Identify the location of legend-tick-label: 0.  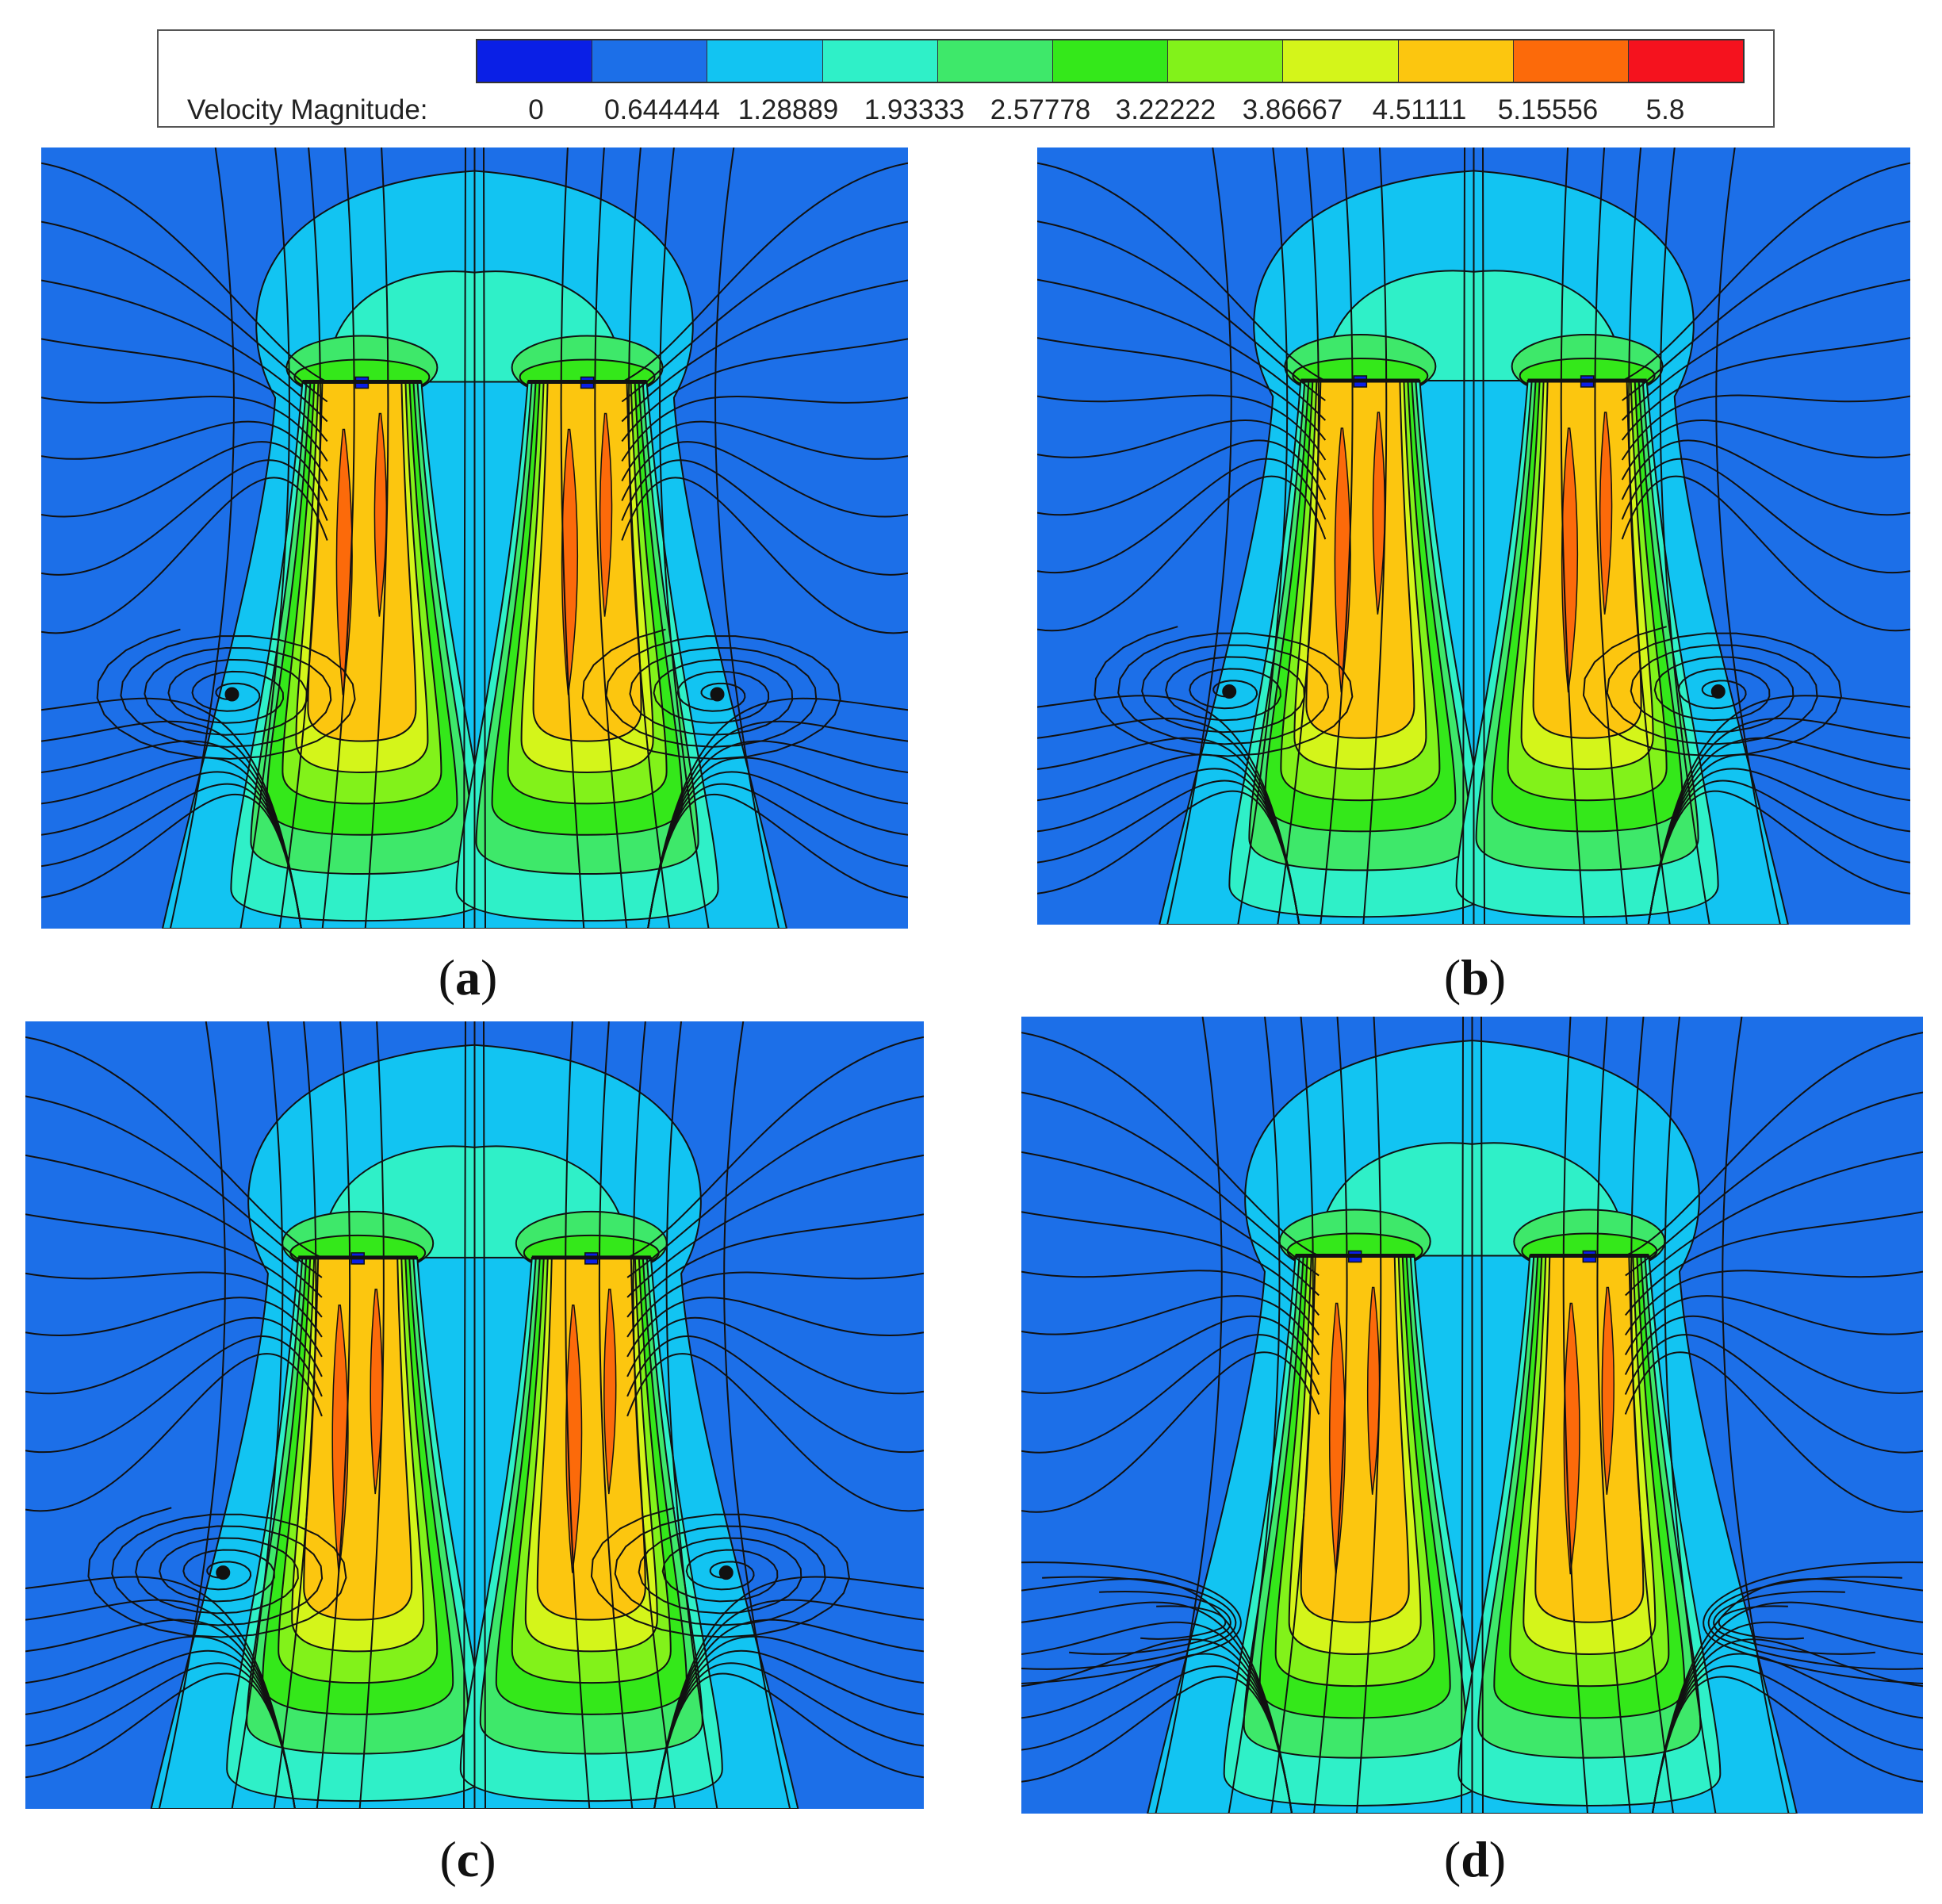
(536, 109).